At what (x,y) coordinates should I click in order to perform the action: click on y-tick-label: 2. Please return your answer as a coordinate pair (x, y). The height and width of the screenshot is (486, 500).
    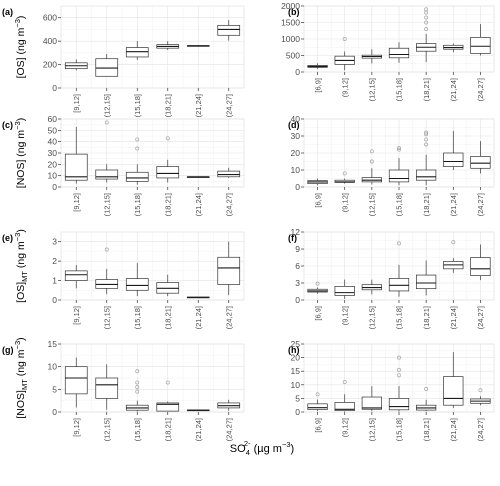
    Looking at the image, I should click on (54, 261).